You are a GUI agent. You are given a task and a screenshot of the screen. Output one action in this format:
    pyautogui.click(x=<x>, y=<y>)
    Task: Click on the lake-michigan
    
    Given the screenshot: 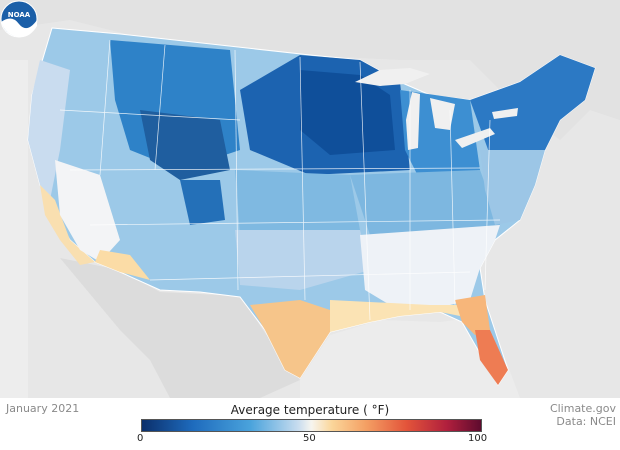 What is the action you would take?
    pyautogui.click(x=413, y=121)
    